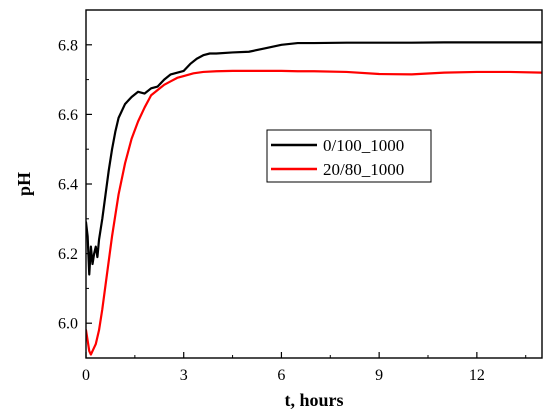  What do you see at coordinates (68, 324) in the screenshot?
I see `y-tick-label: 6.0` at bounding box center [68, 324].